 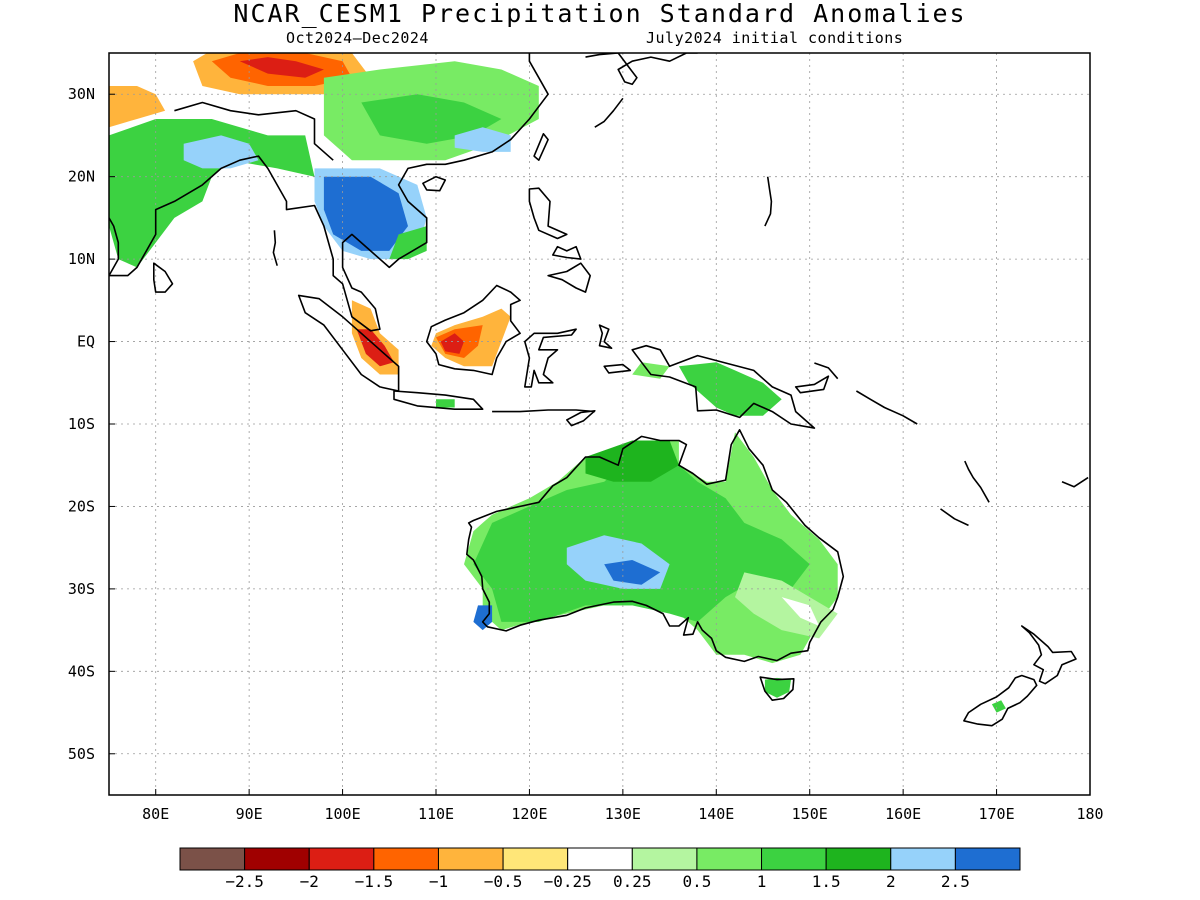 What do you see at coordinates (81, 754) in the screenshot?
I see `lat-tick-label: 50S` at bounding box center [81, 754].